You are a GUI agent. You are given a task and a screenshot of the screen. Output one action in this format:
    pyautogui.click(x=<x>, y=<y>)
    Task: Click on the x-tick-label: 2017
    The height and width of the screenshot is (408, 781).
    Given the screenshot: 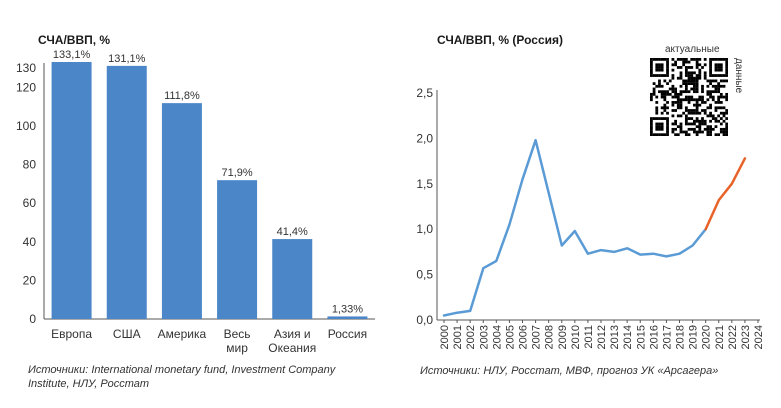 What is the action you would take?
    pyautogui.click(x=667, y=337)
    